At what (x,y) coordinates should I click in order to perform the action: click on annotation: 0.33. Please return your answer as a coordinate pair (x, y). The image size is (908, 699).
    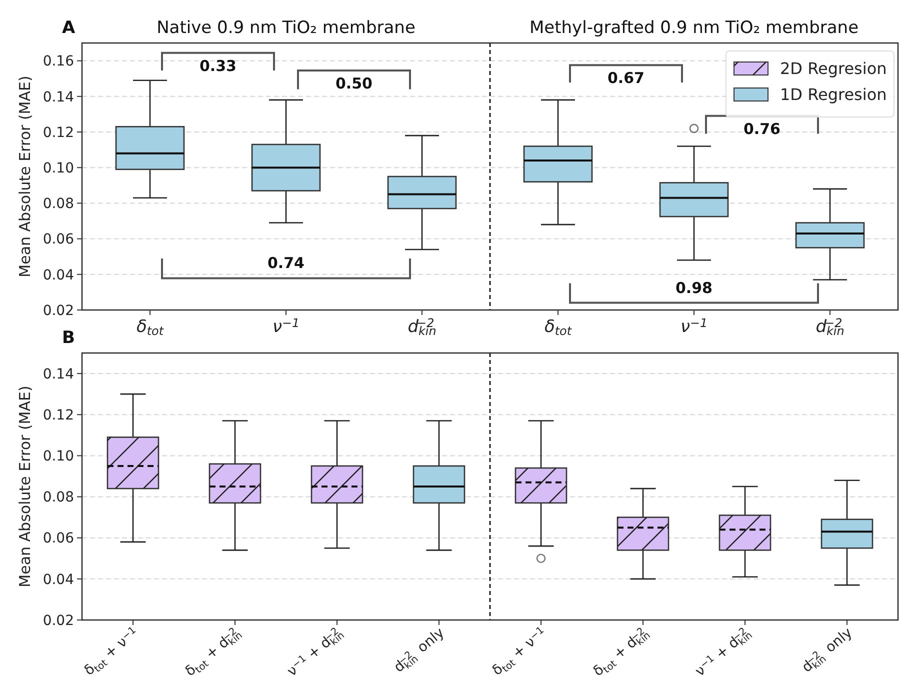
    Looking at the image, I should click on (218, 65).